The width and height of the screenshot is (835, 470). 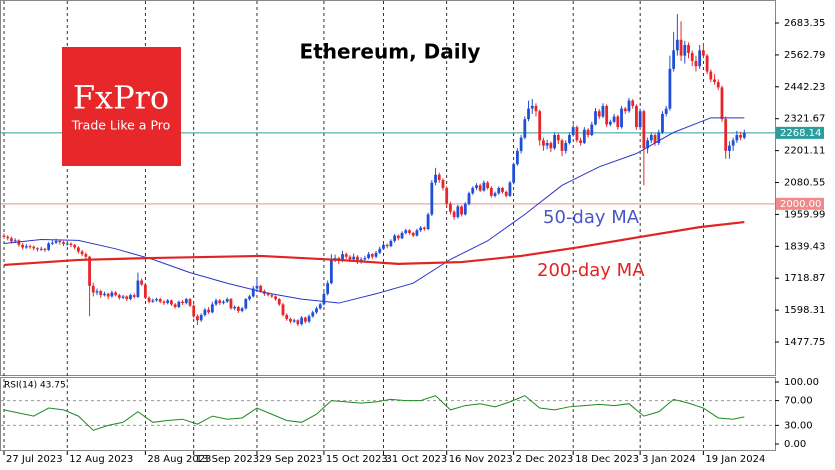 What do you see at coordinates (804, 151) in the screenshot?
I see `y-tick-label: 2201.11` at bounding box center [804, 151].